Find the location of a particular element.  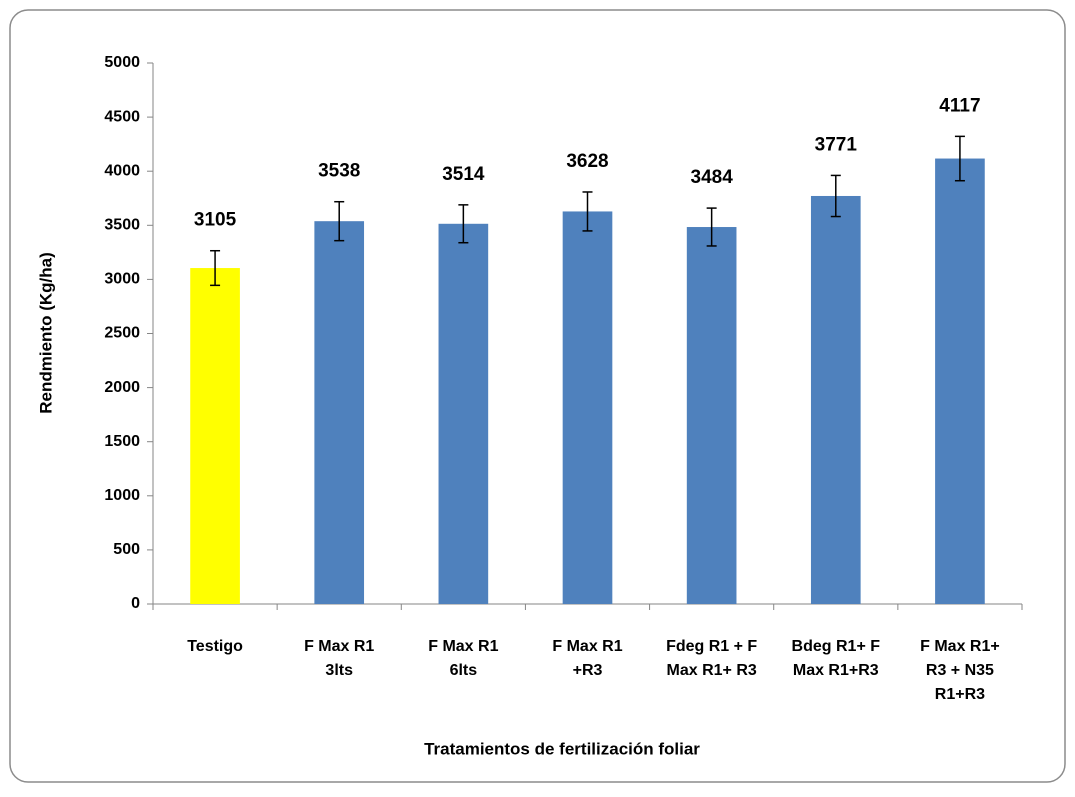

value-label: 3628 is located at coordinates (587, 161).